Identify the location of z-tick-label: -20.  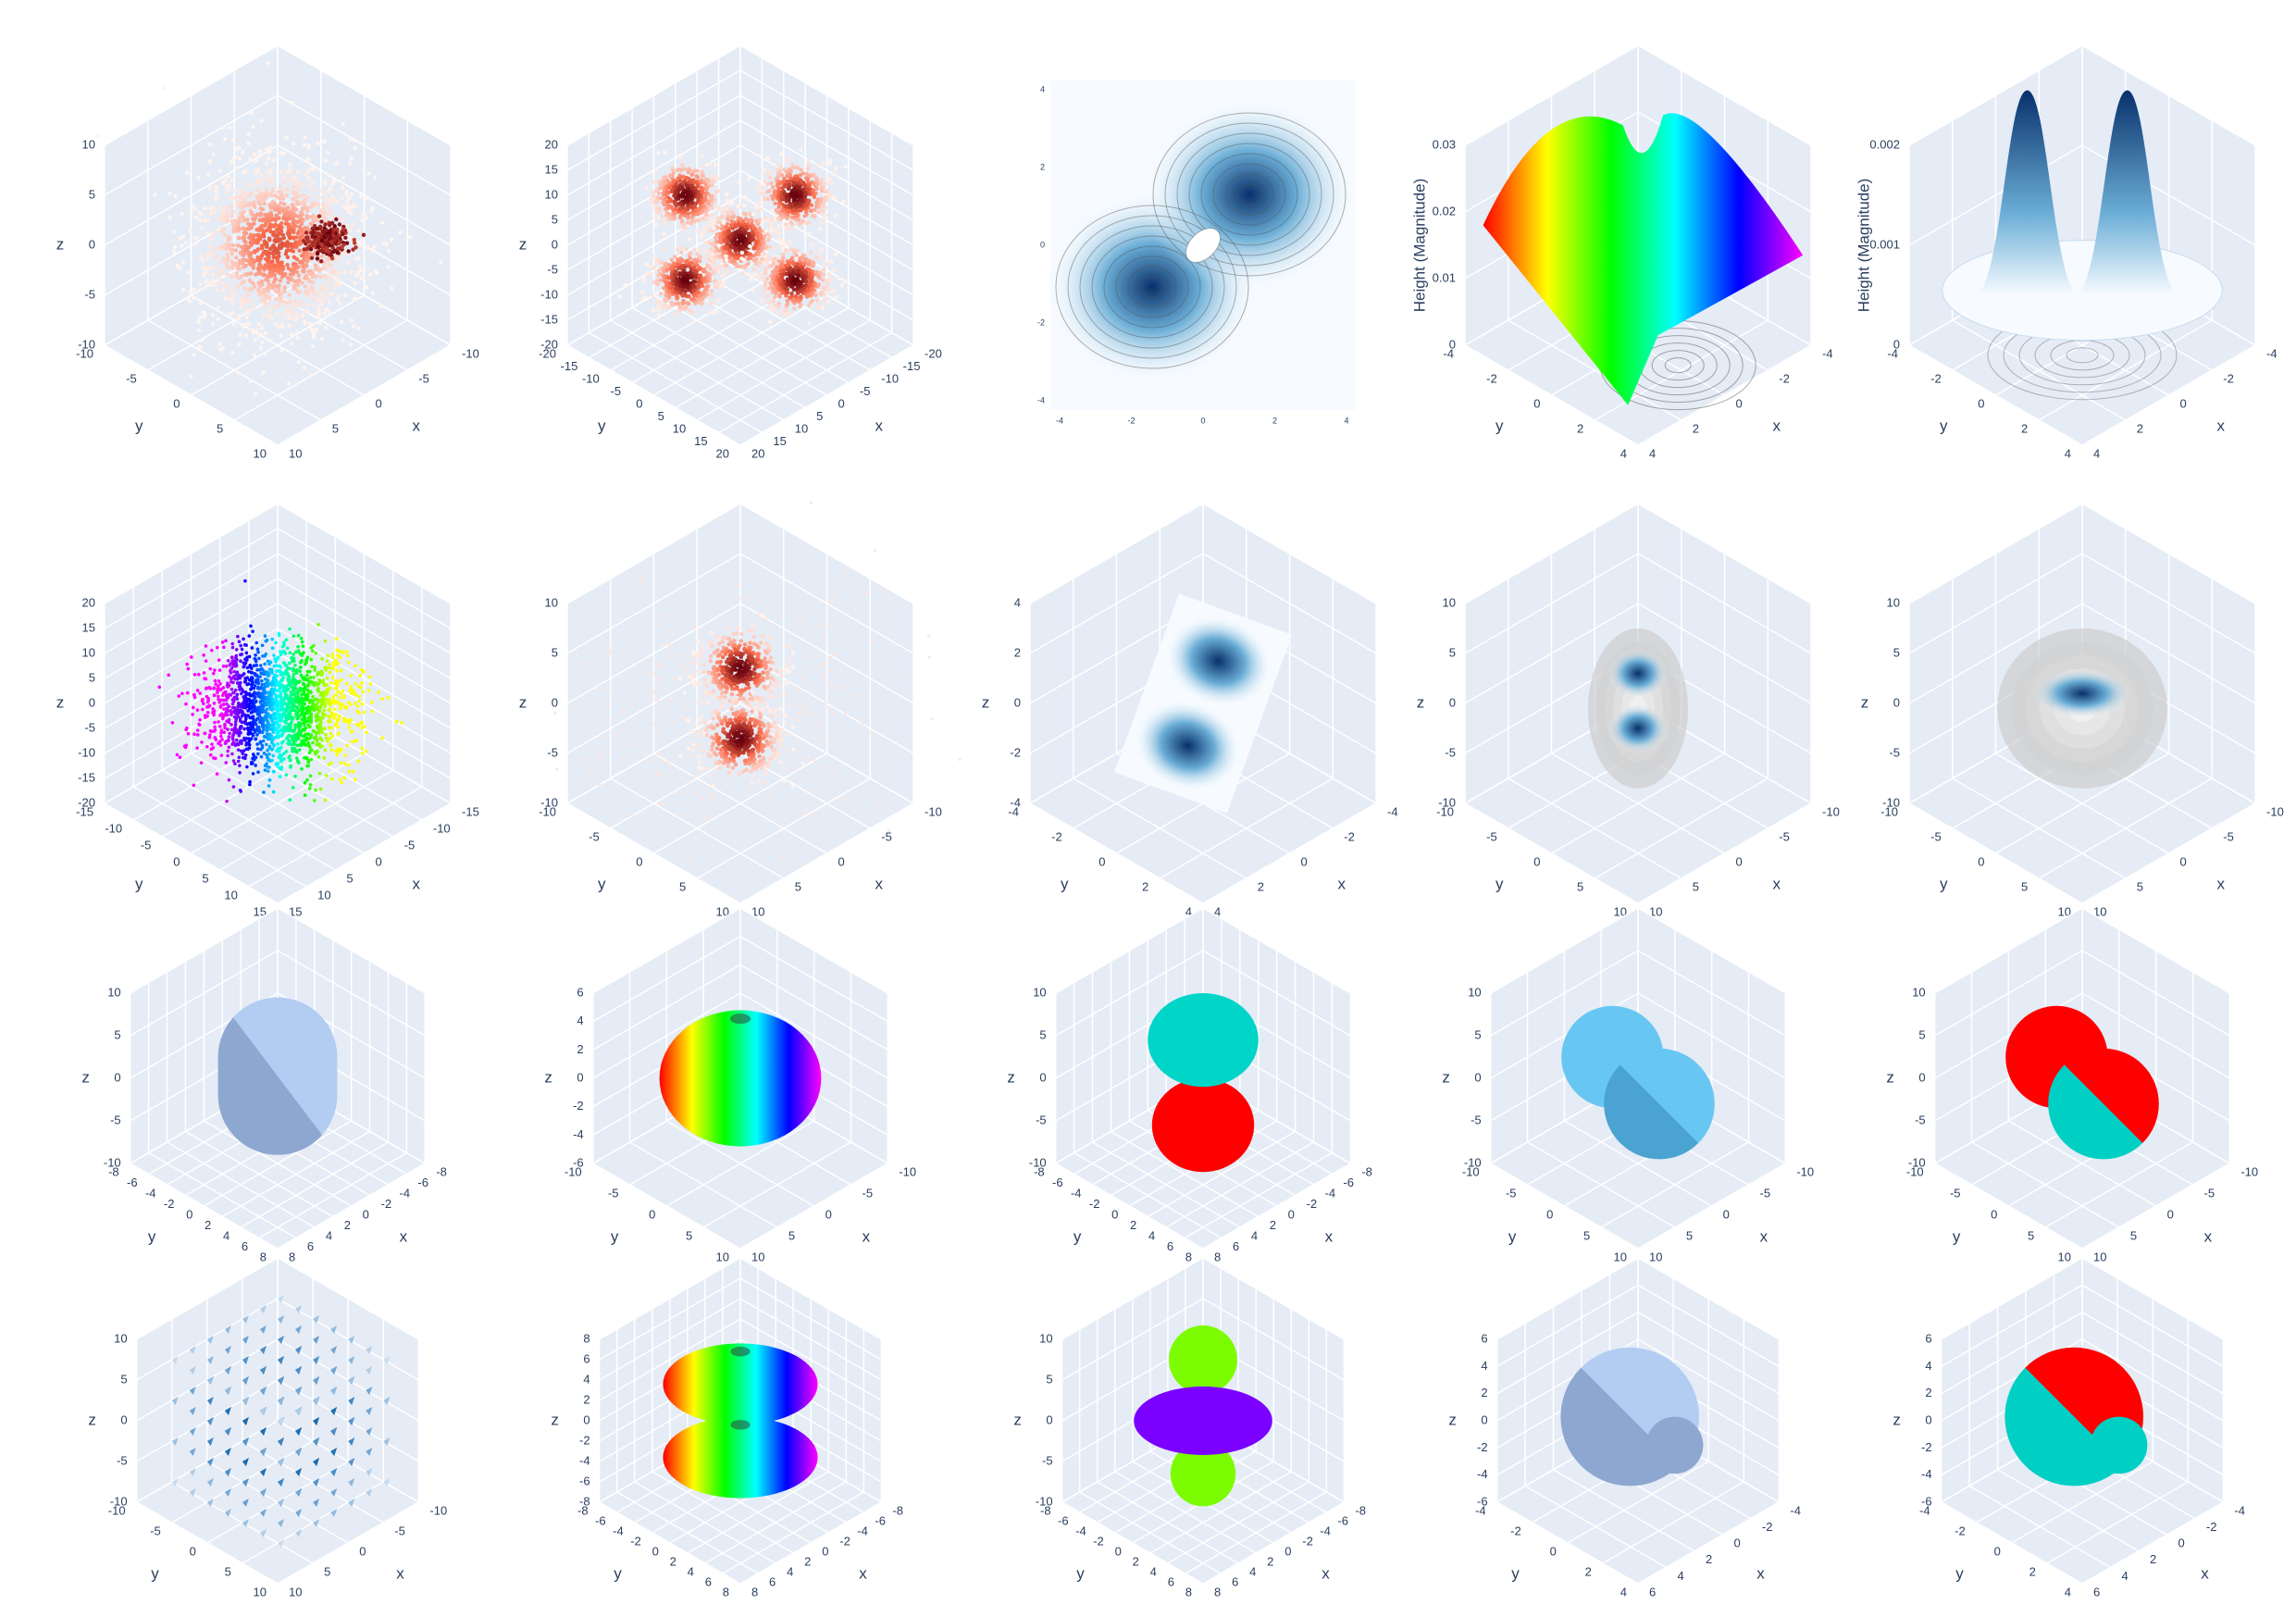
(549, 344).